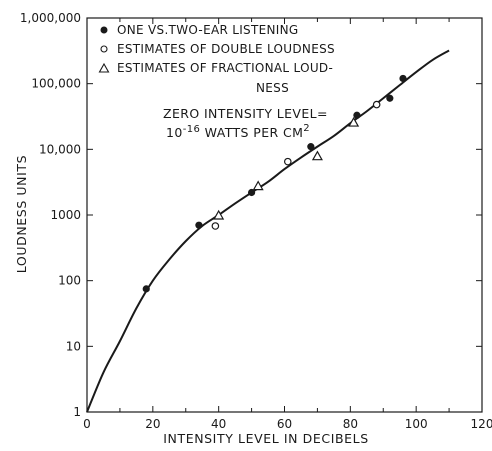  Describe the element at coordinates (152, 424) in the screenshot. I see `x-tick-label: 20` at that location.